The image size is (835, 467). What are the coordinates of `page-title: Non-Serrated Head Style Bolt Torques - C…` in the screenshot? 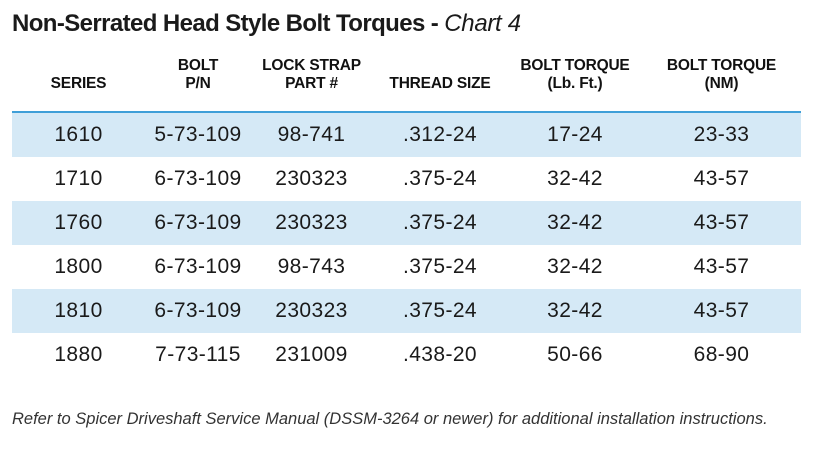 It's located at (266, 24).